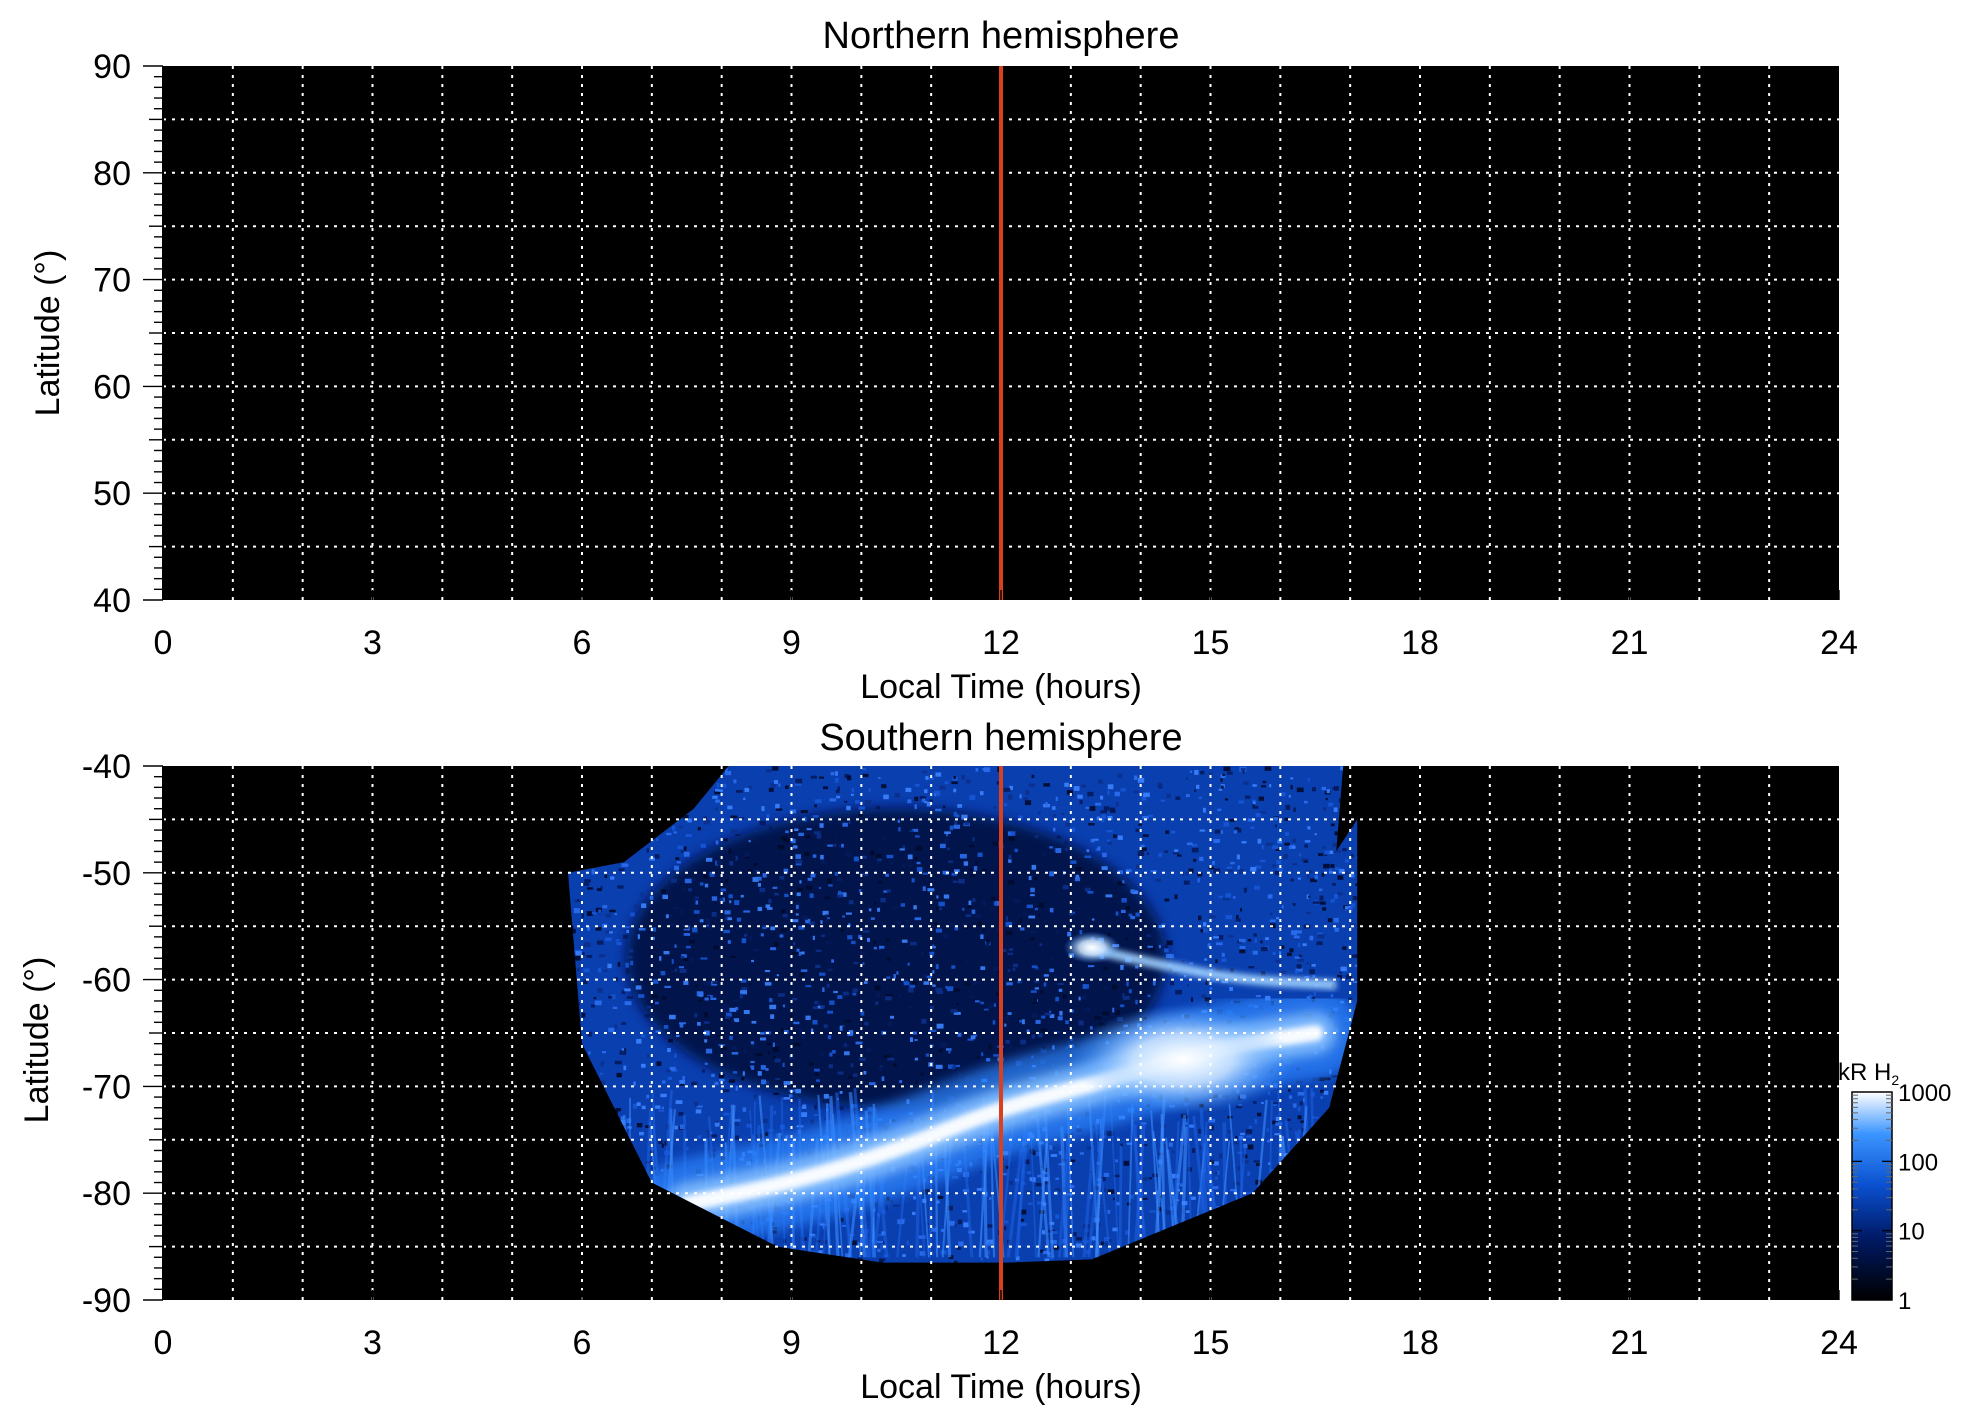  I want to click on north-x-tick-label: 6, so click(582, 643).